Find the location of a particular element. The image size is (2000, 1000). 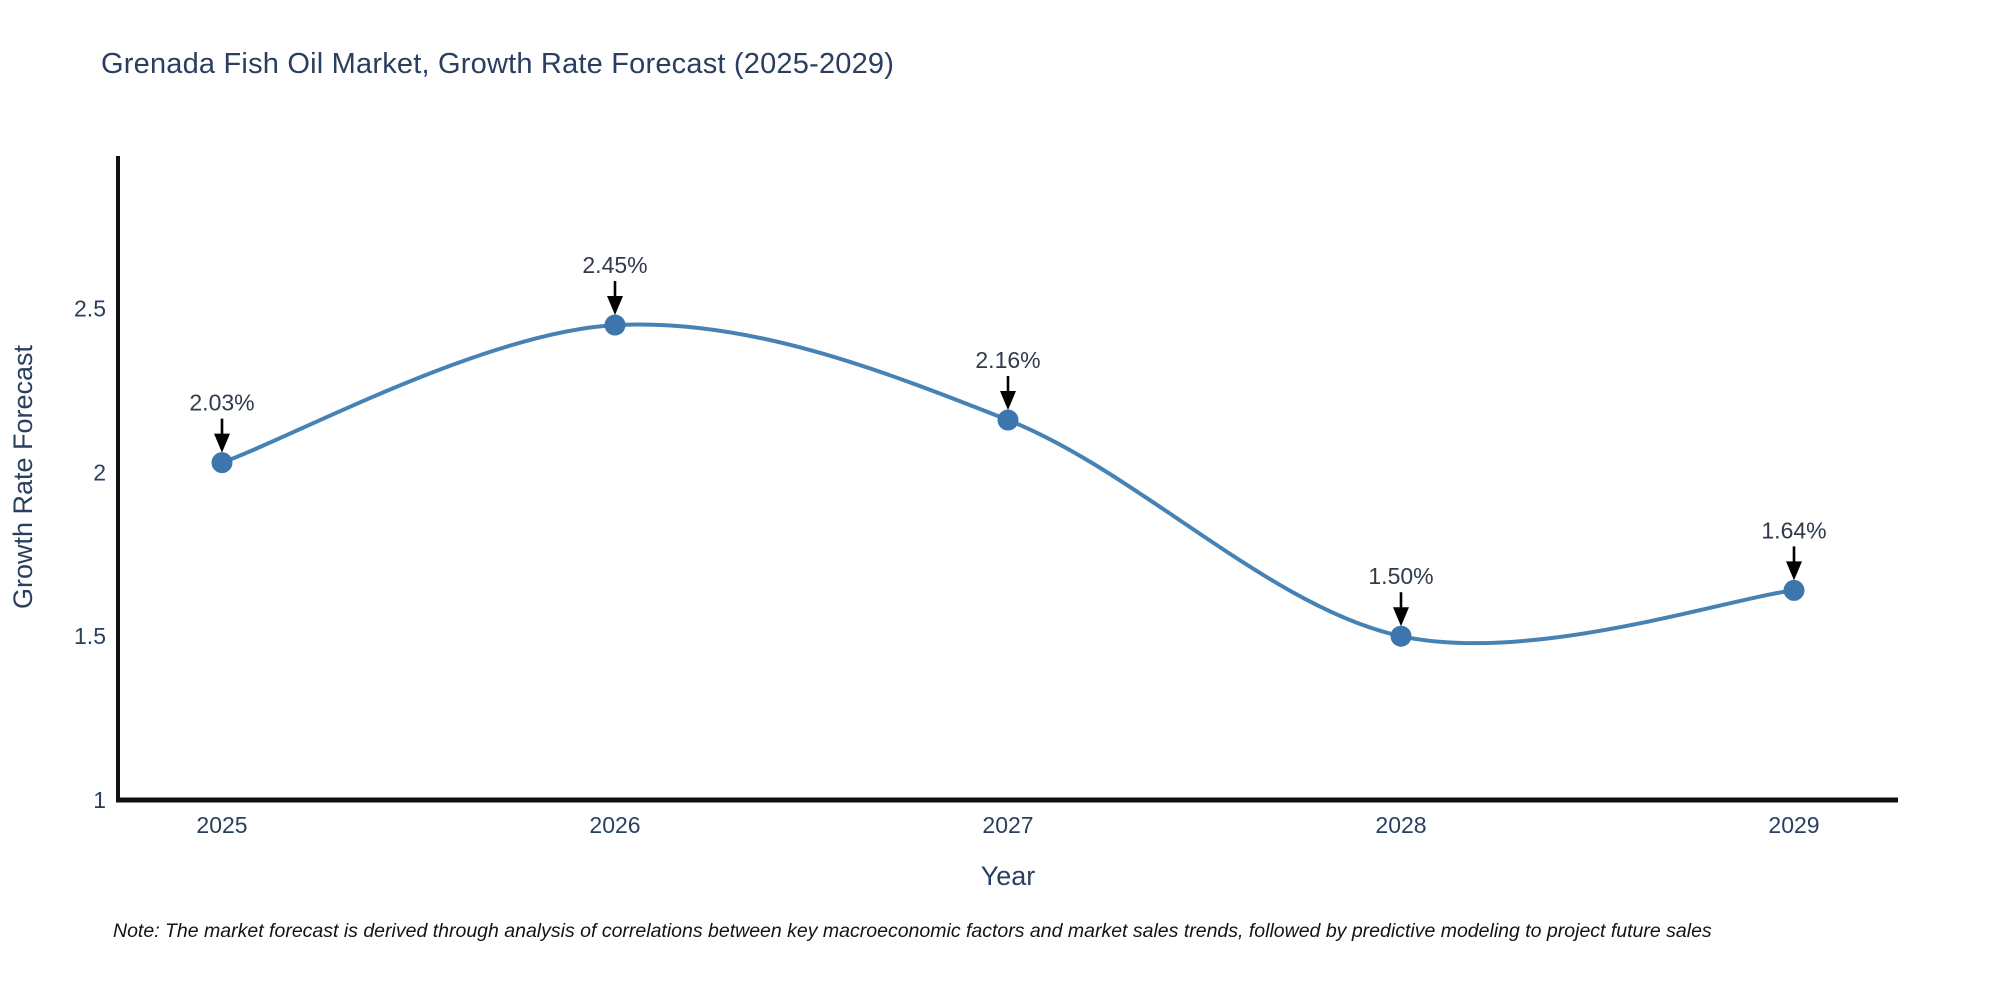

point-annotation: 1.64% is located at coordinates (1794, 549).